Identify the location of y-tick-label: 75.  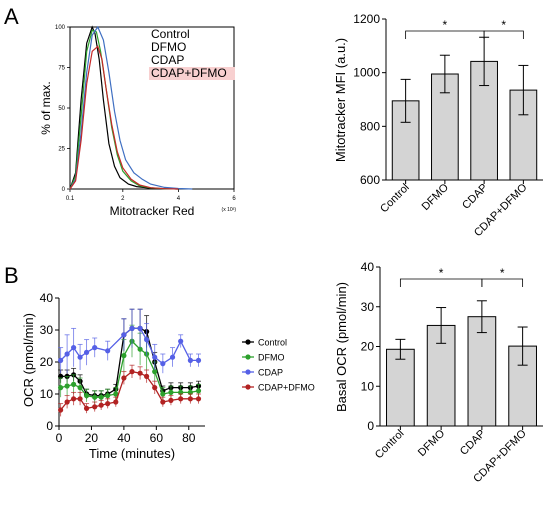
(61, 69).